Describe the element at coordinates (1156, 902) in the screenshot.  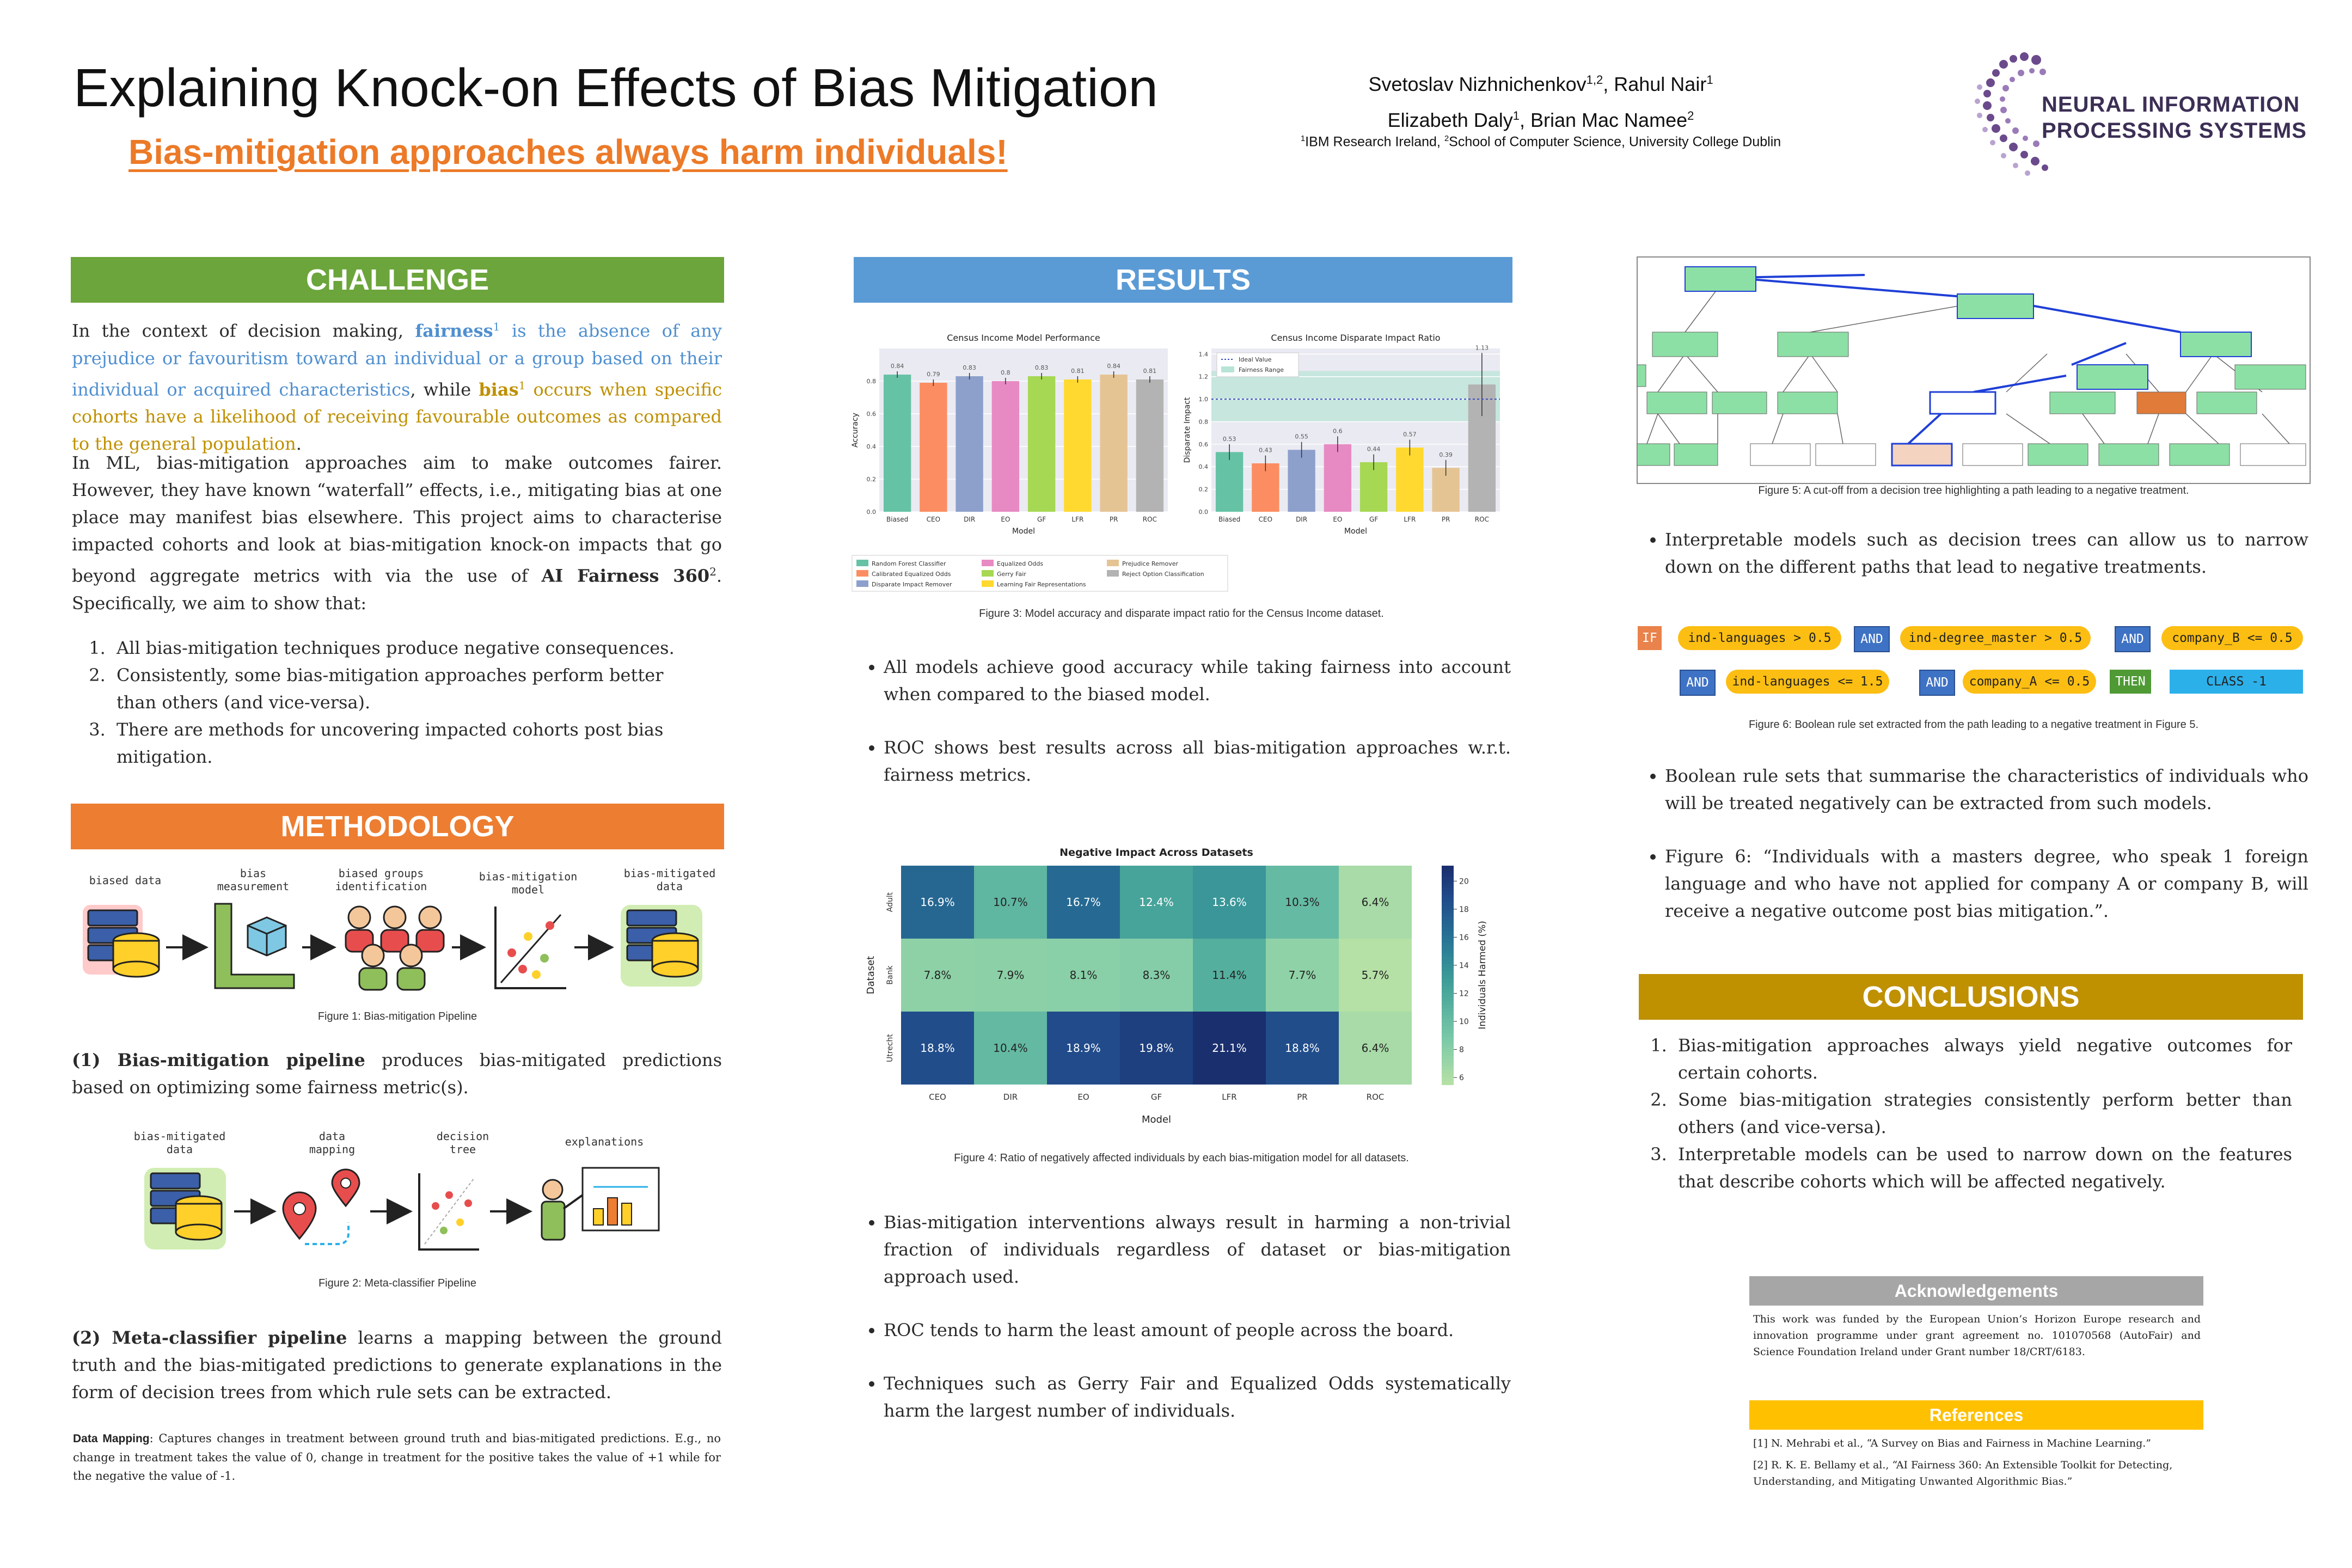
I see `heatmap-cell-label: 12.4%` at that location.